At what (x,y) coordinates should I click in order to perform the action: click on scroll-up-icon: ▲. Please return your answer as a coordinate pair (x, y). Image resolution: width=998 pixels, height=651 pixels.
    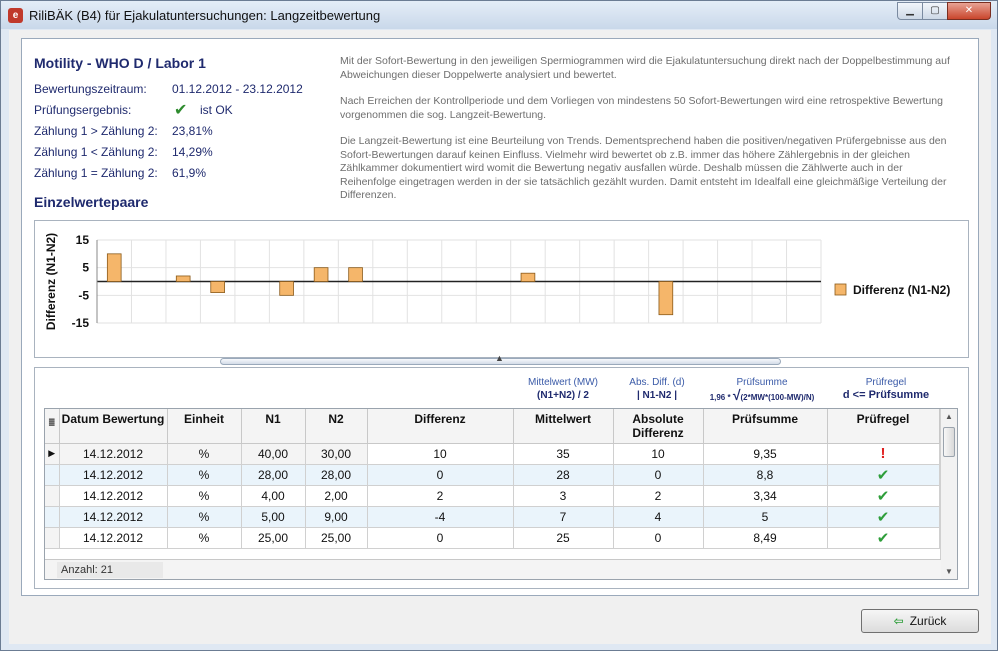
    Looking at the image, I should click on (949, 416).